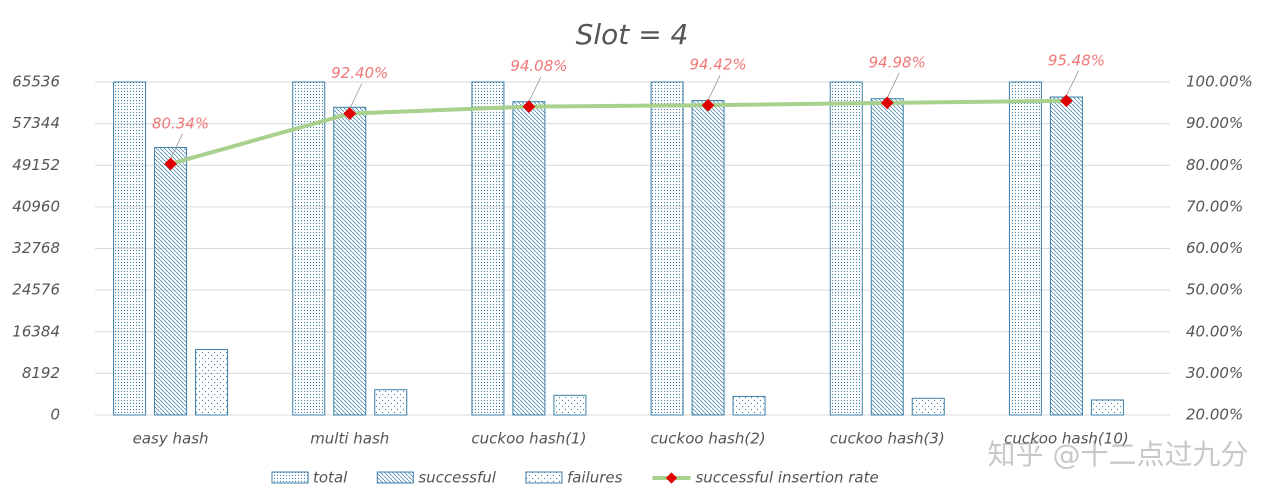 The width and height of the screenshot is (1264, 504). Describe the element at coordinates (36, 206) in the screenshot. I see `y-tick-label: 40960` at that location.